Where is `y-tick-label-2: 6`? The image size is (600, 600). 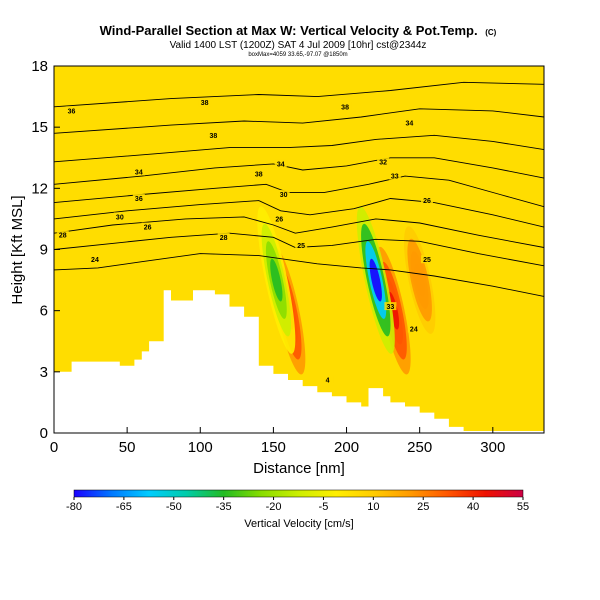 y-tick-label-2: 6 is located at coordinates (44, 311).